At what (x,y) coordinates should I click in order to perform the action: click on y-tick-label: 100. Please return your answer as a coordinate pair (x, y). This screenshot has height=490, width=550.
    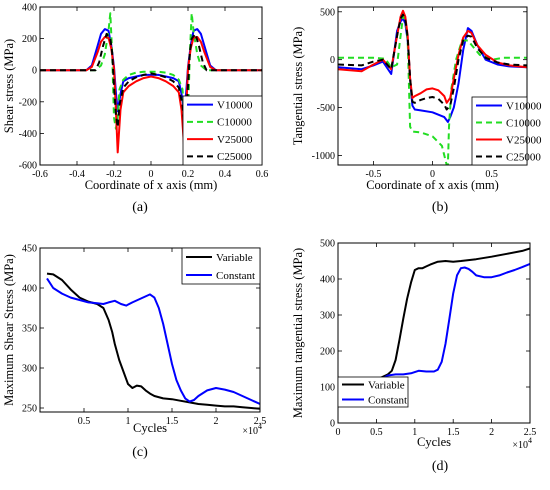
    Looking at the image, I should click on (327, 388).